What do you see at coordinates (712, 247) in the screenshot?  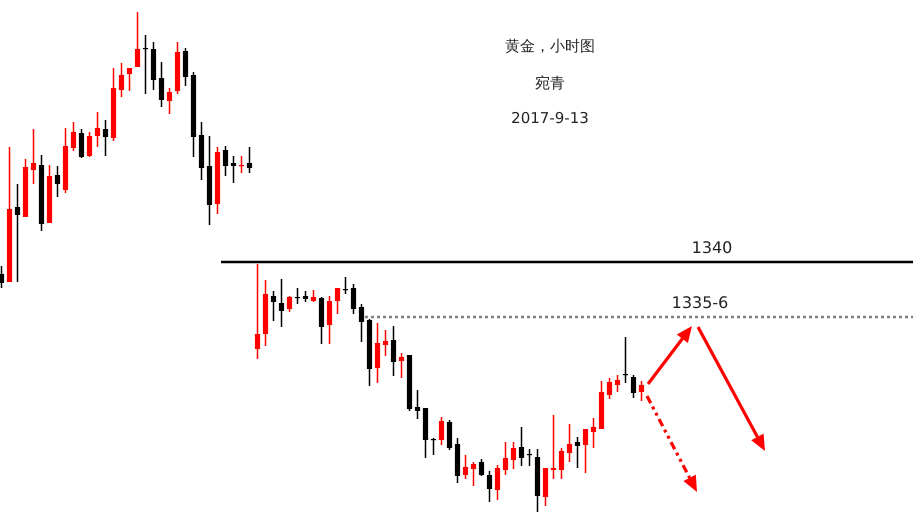 I see `annotation: 1340` at bounding box center [712, 247].